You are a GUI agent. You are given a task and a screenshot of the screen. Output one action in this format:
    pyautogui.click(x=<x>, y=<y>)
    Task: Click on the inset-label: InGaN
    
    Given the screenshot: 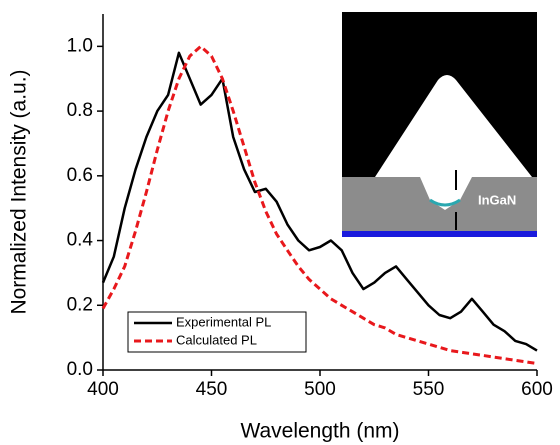 What is the action you would take?
    pyautogui.click(x=497, y=199)
    